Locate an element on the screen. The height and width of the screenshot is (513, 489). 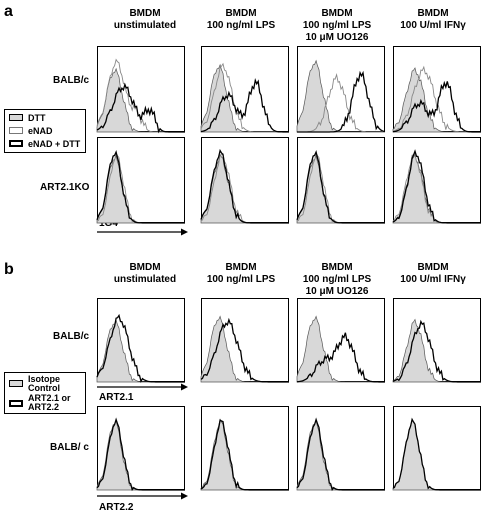
panel-a-legend: DTT eNAD eNAD + DTT is located at coordinates (45, 131).